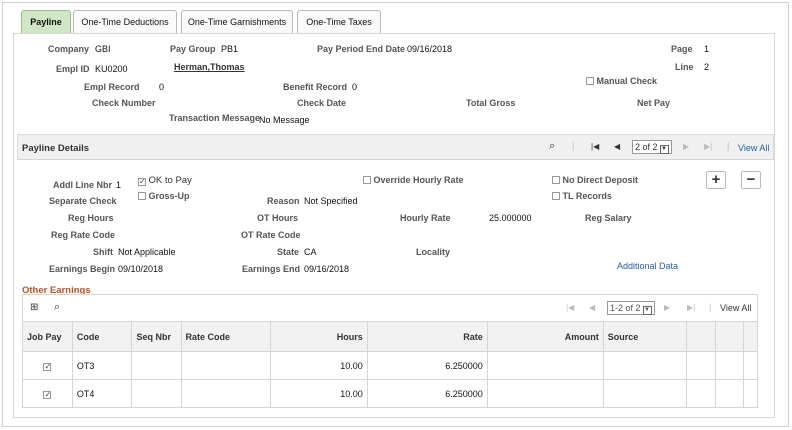 This screenshot has height=430, width=792. I want to click on code-cell: OT3, so click(102, 365).